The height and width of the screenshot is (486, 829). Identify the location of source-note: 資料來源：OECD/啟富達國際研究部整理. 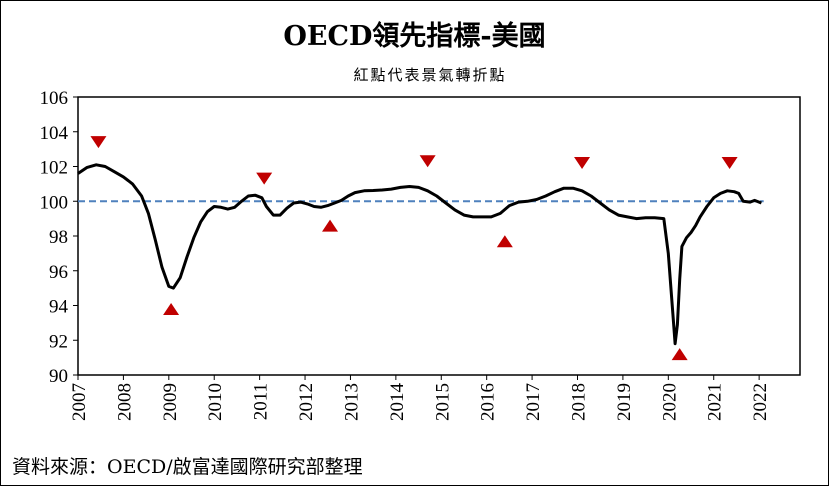
(187, 467).